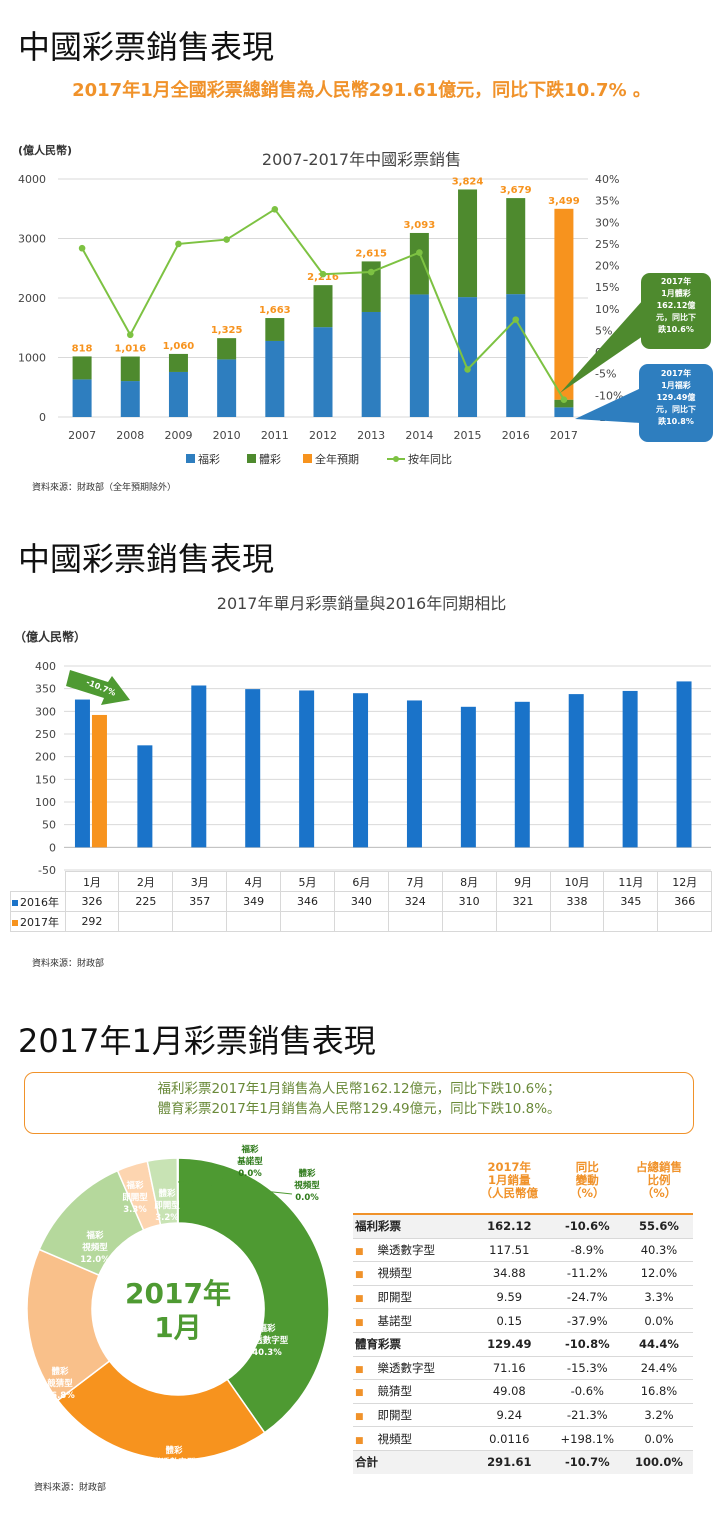 Image resolution: width=723 pixels, height=1533 pixels. Describe the element at coordinates (251, 458) in the screenshot. I see `legend-swatch` at that location.